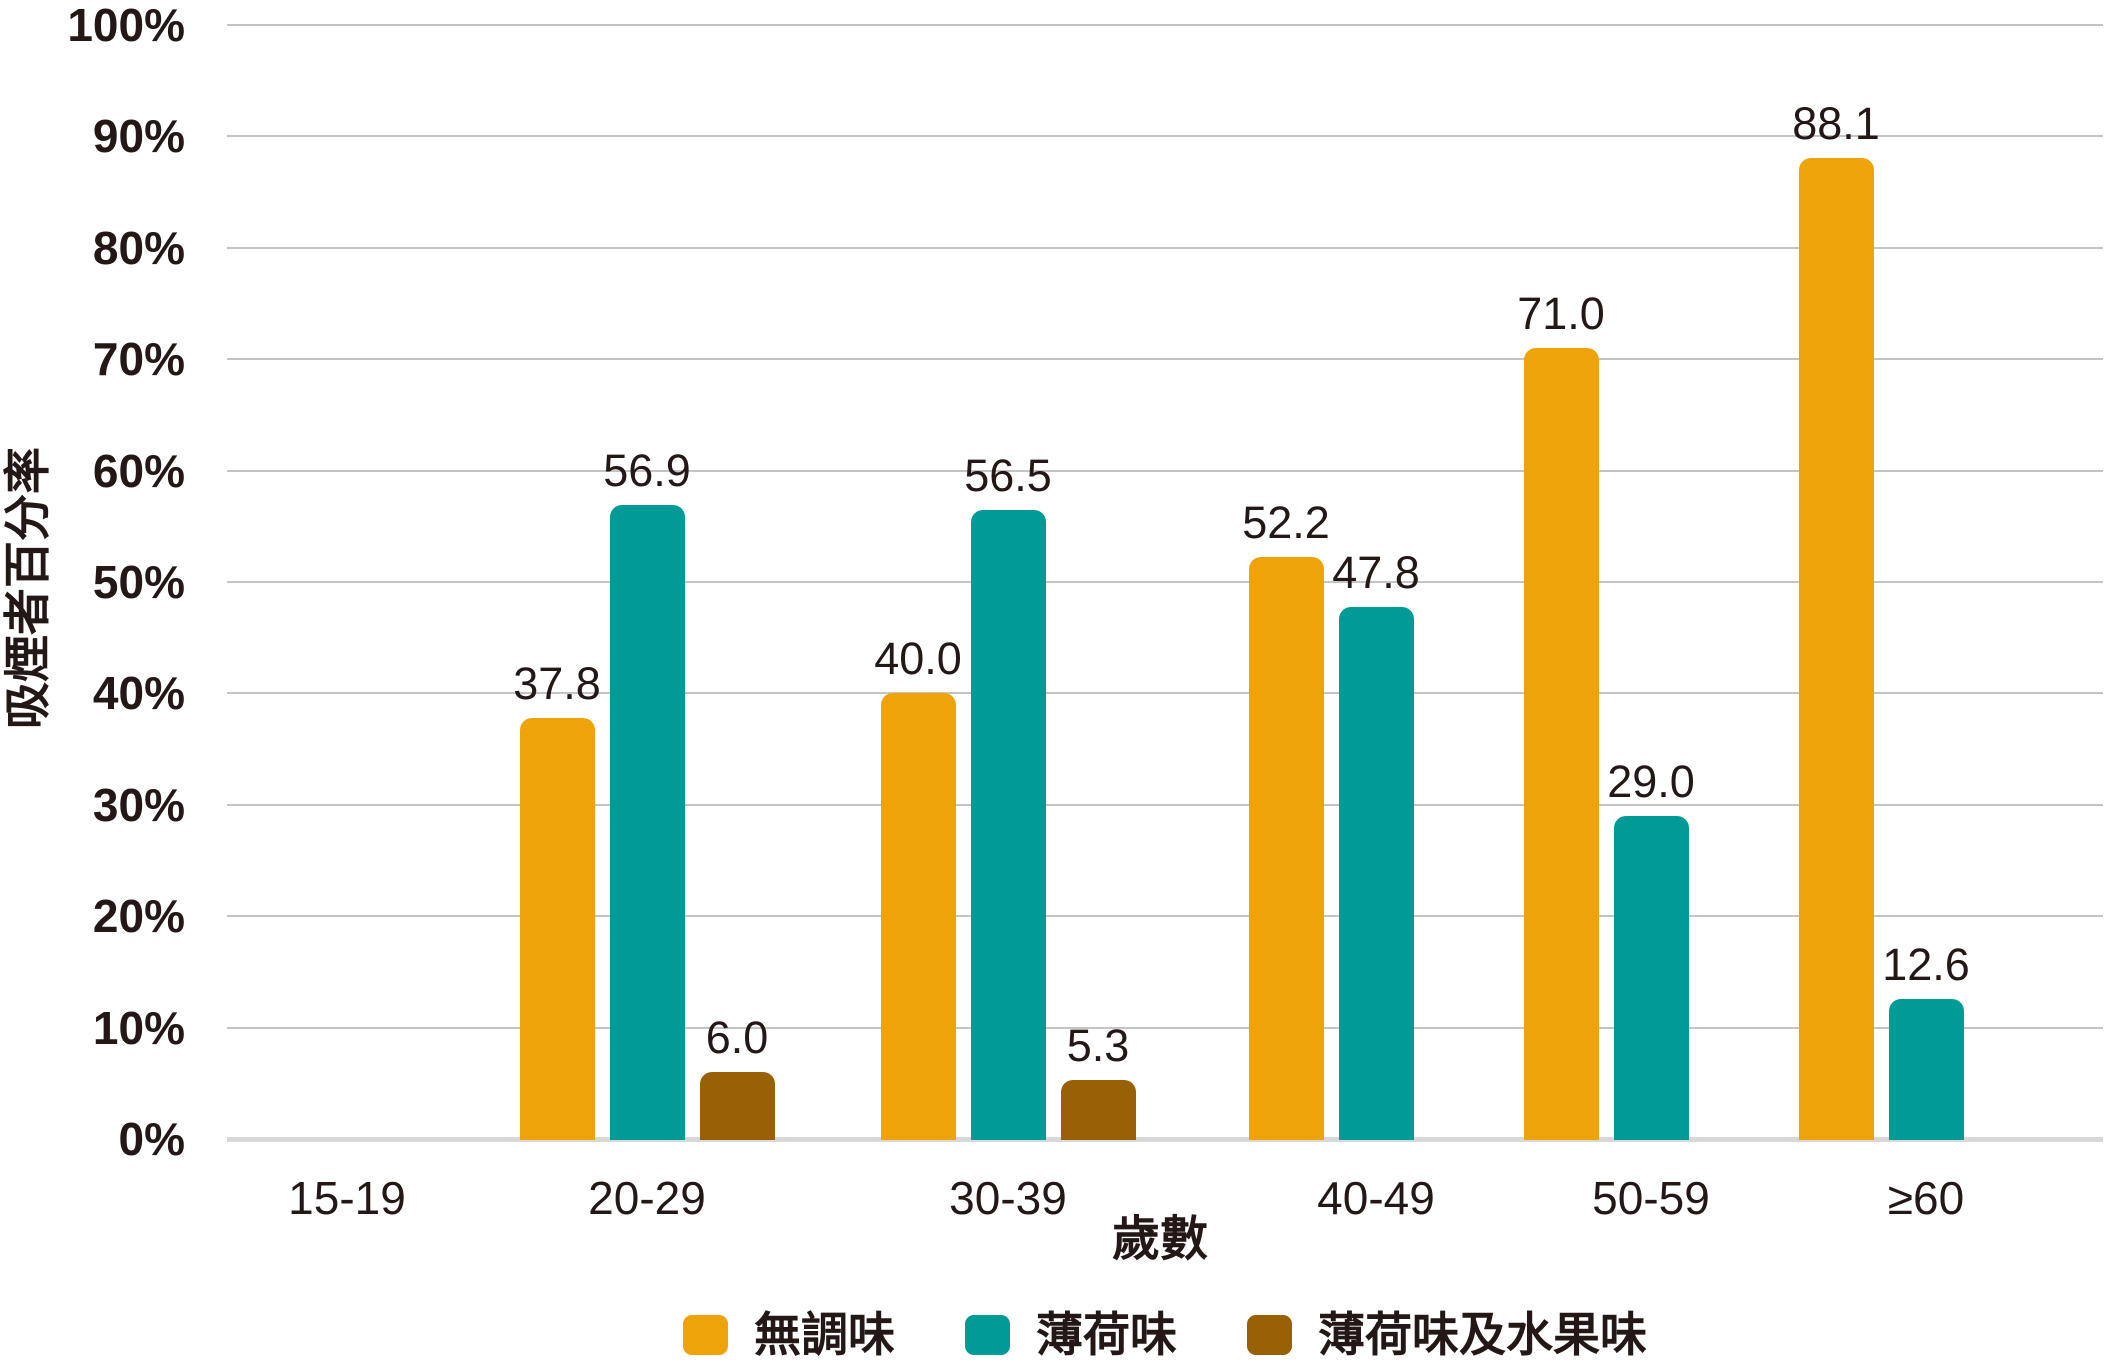 This screenshot has width=2112, height=1371. Describe the element at coordinates (1561, 314) in the screenshot. I see `value-label-unflavoured-50-59: 71.0` at that location.